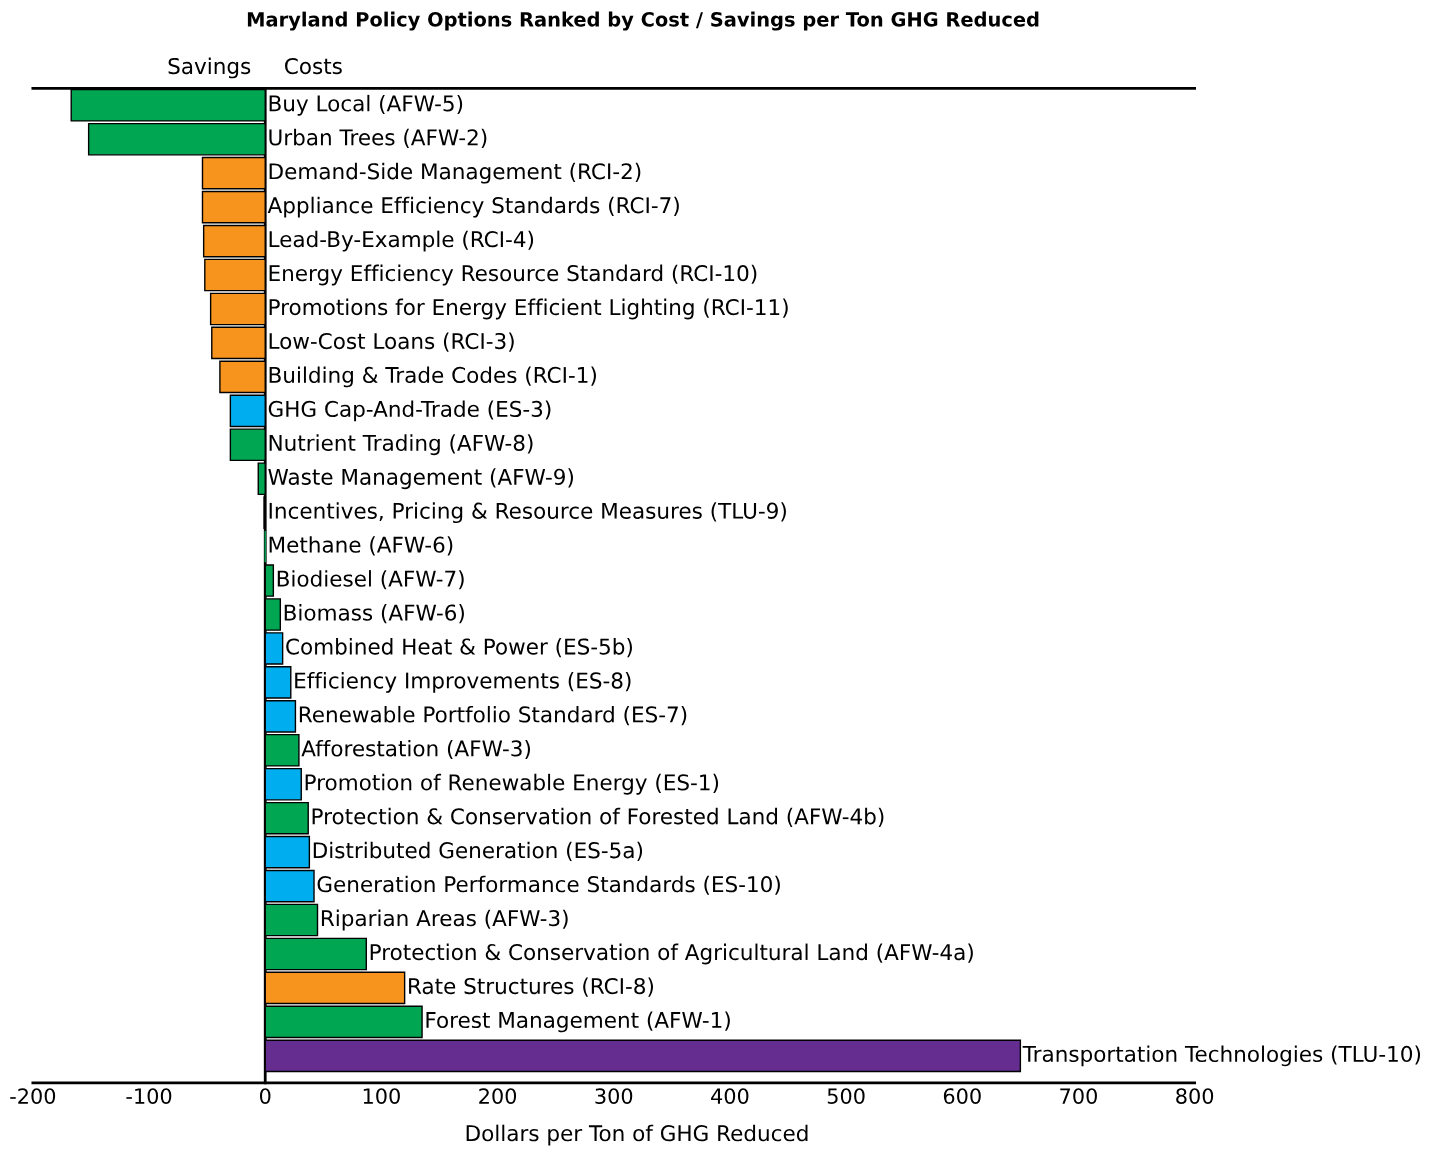 Image resolution: width=1429 pixels, height=1162 pixels. I want to click on x-tick-label: 300, so click(614, 1096).